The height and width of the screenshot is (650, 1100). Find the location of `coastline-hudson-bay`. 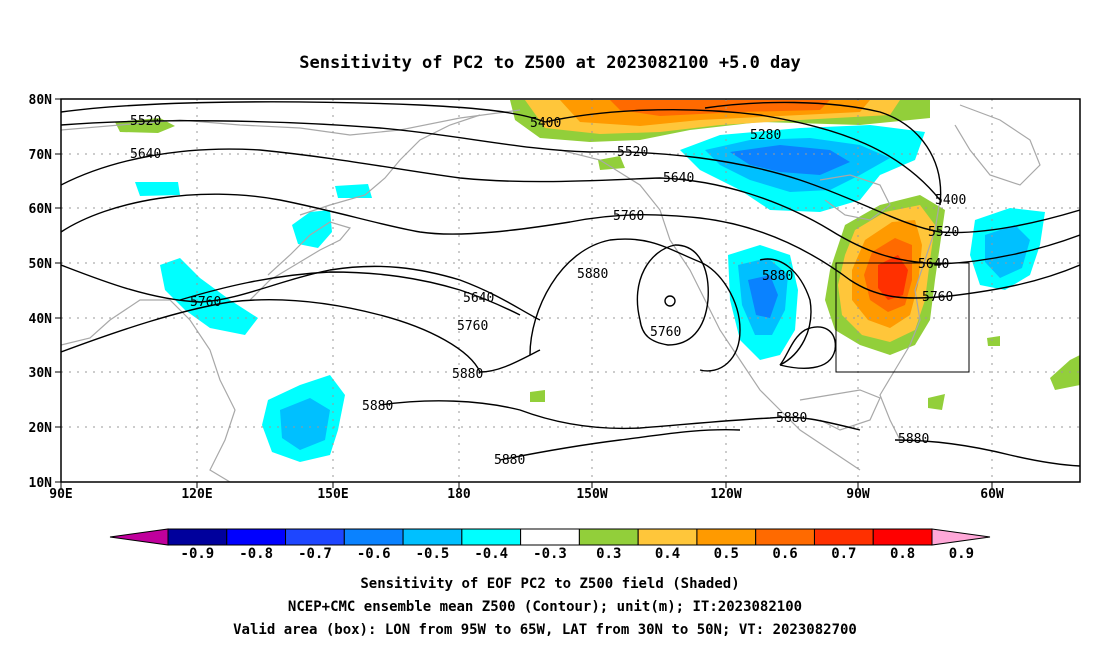

coastline-hudson-bay is located at coordinates (855, 197).